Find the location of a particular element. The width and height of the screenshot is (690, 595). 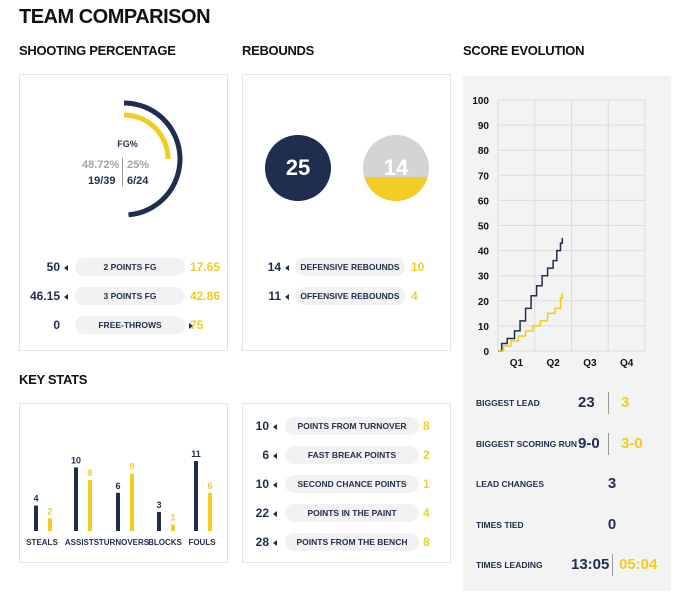

rebounds-heading: REBOUNDS is located at coordinates (278, 50).